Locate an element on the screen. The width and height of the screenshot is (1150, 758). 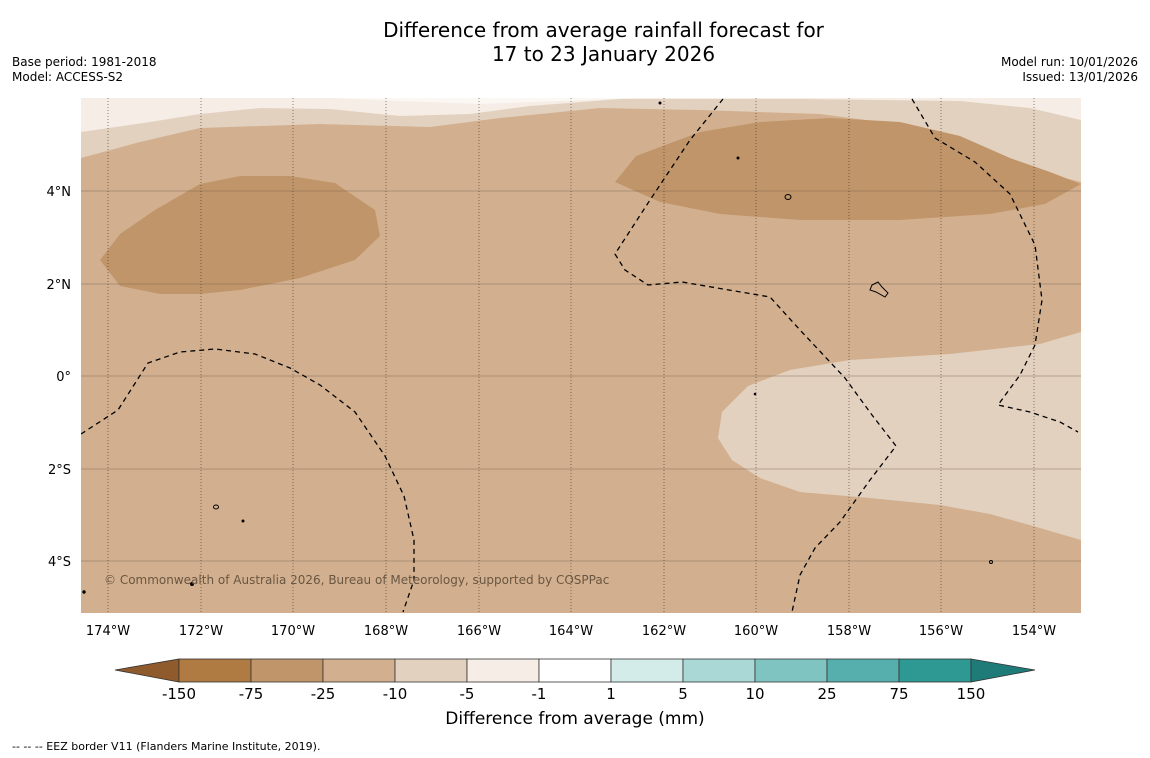
anomaly-band-light is located at coordinates (581, 140).